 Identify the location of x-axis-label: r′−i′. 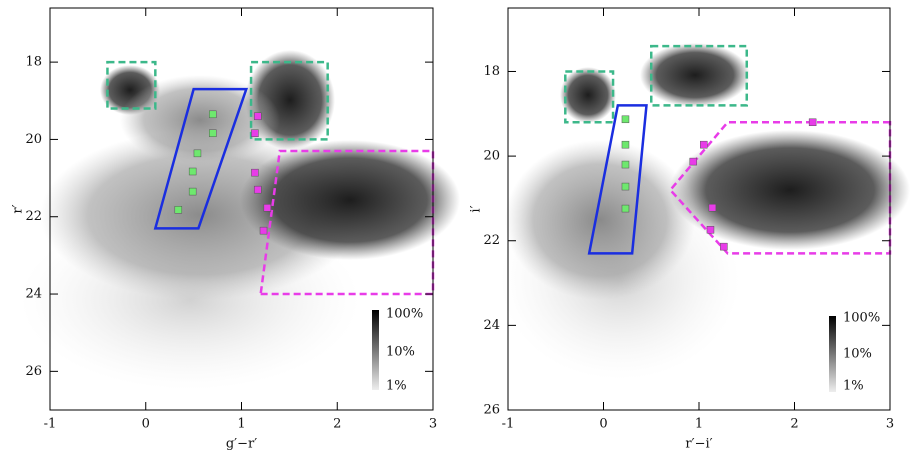
(698, 444).